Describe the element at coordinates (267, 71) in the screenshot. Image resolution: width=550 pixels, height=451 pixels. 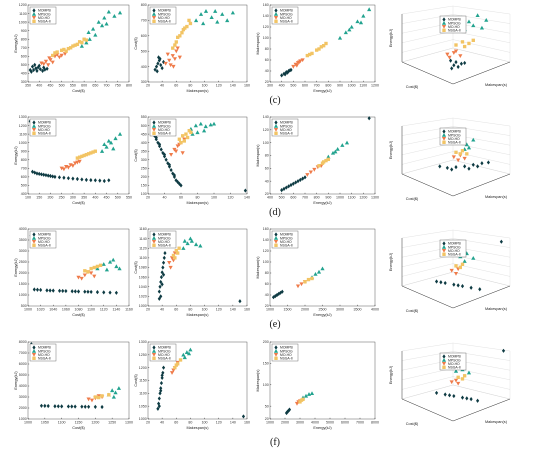
I see `y-tick-label: 40` at that location.